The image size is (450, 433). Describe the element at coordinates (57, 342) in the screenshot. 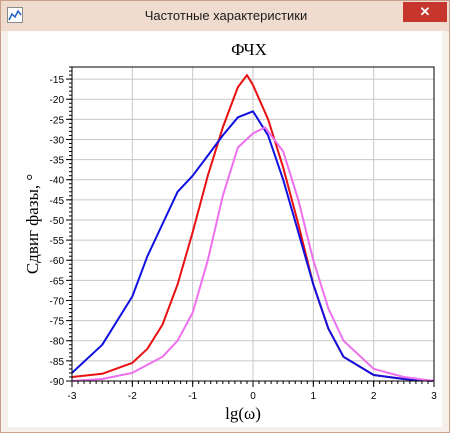

I see `y-tick-label: -80` at that location.